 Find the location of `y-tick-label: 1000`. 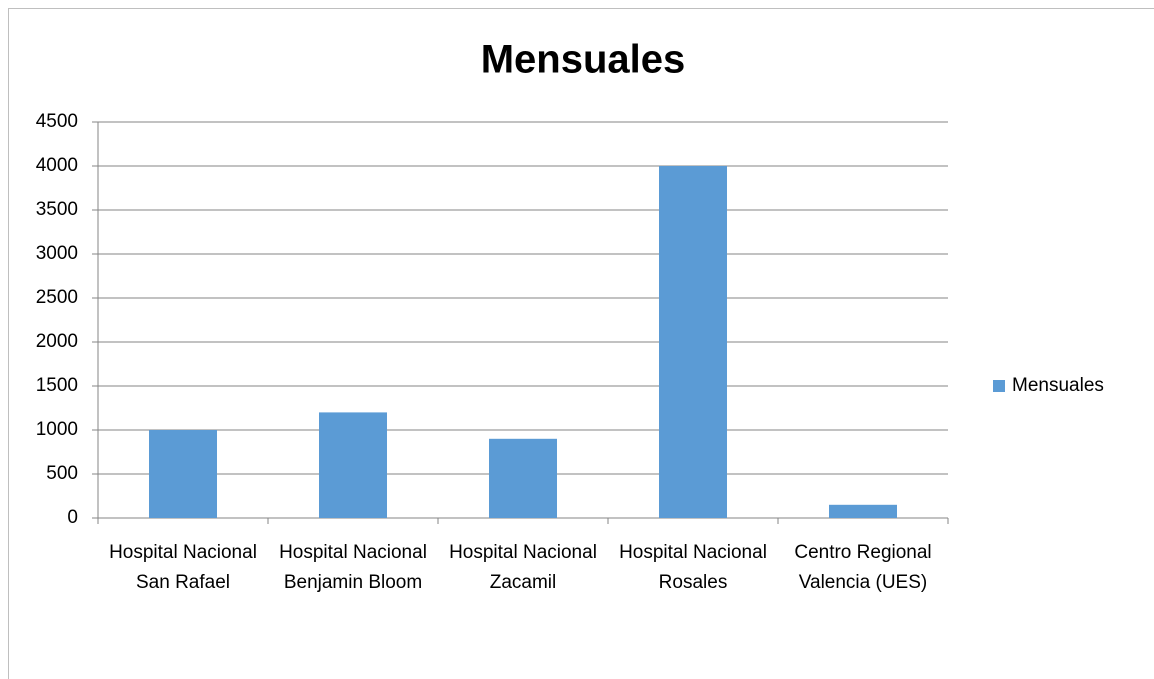

y-tick-label: 1000 is located at coordinates (57, 429).